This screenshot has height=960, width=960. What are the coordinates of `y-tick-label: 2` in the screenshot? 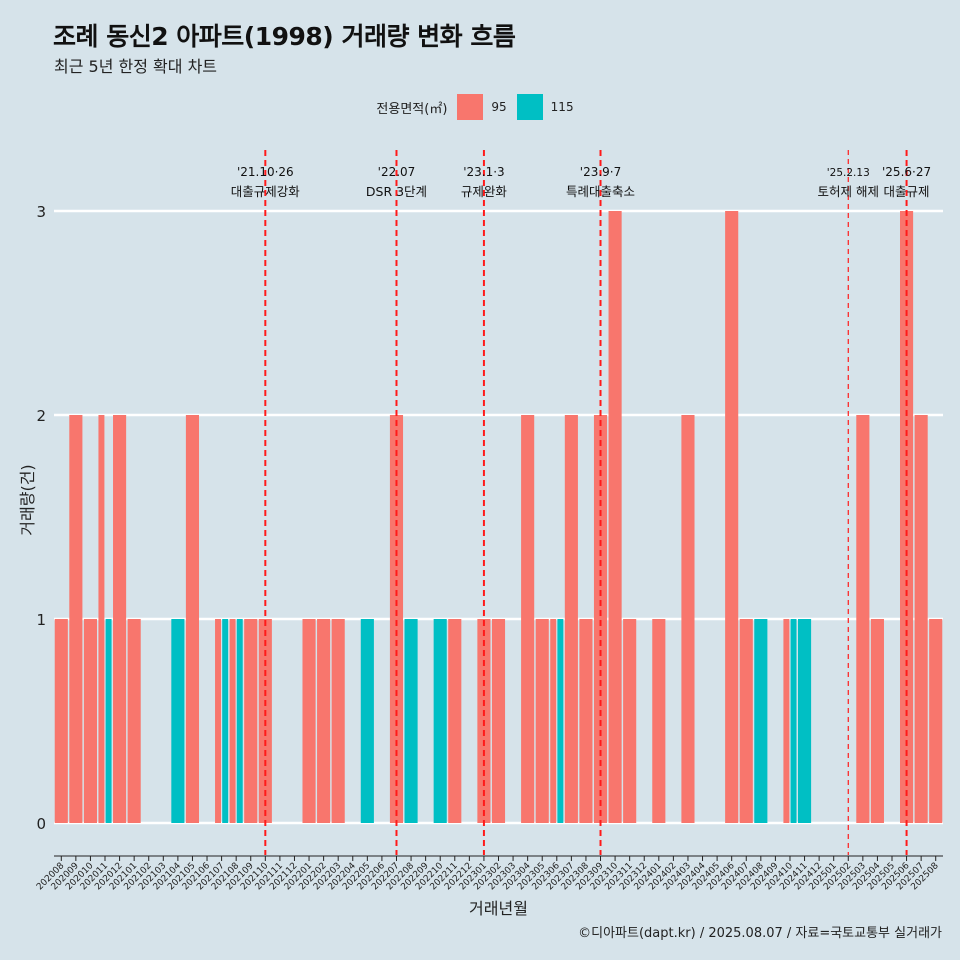 It's located at (41, 416).